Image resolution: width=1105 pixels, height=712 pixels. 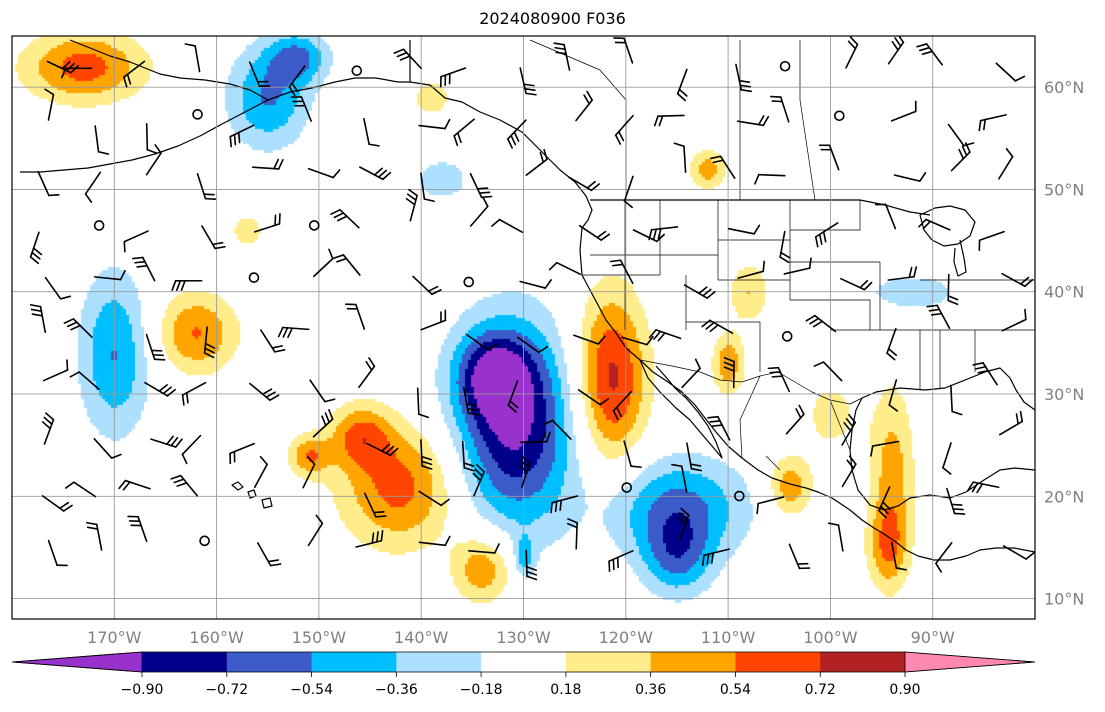 I want to click on lat-tick-label: 40°N, so click(x=1064, y=292).